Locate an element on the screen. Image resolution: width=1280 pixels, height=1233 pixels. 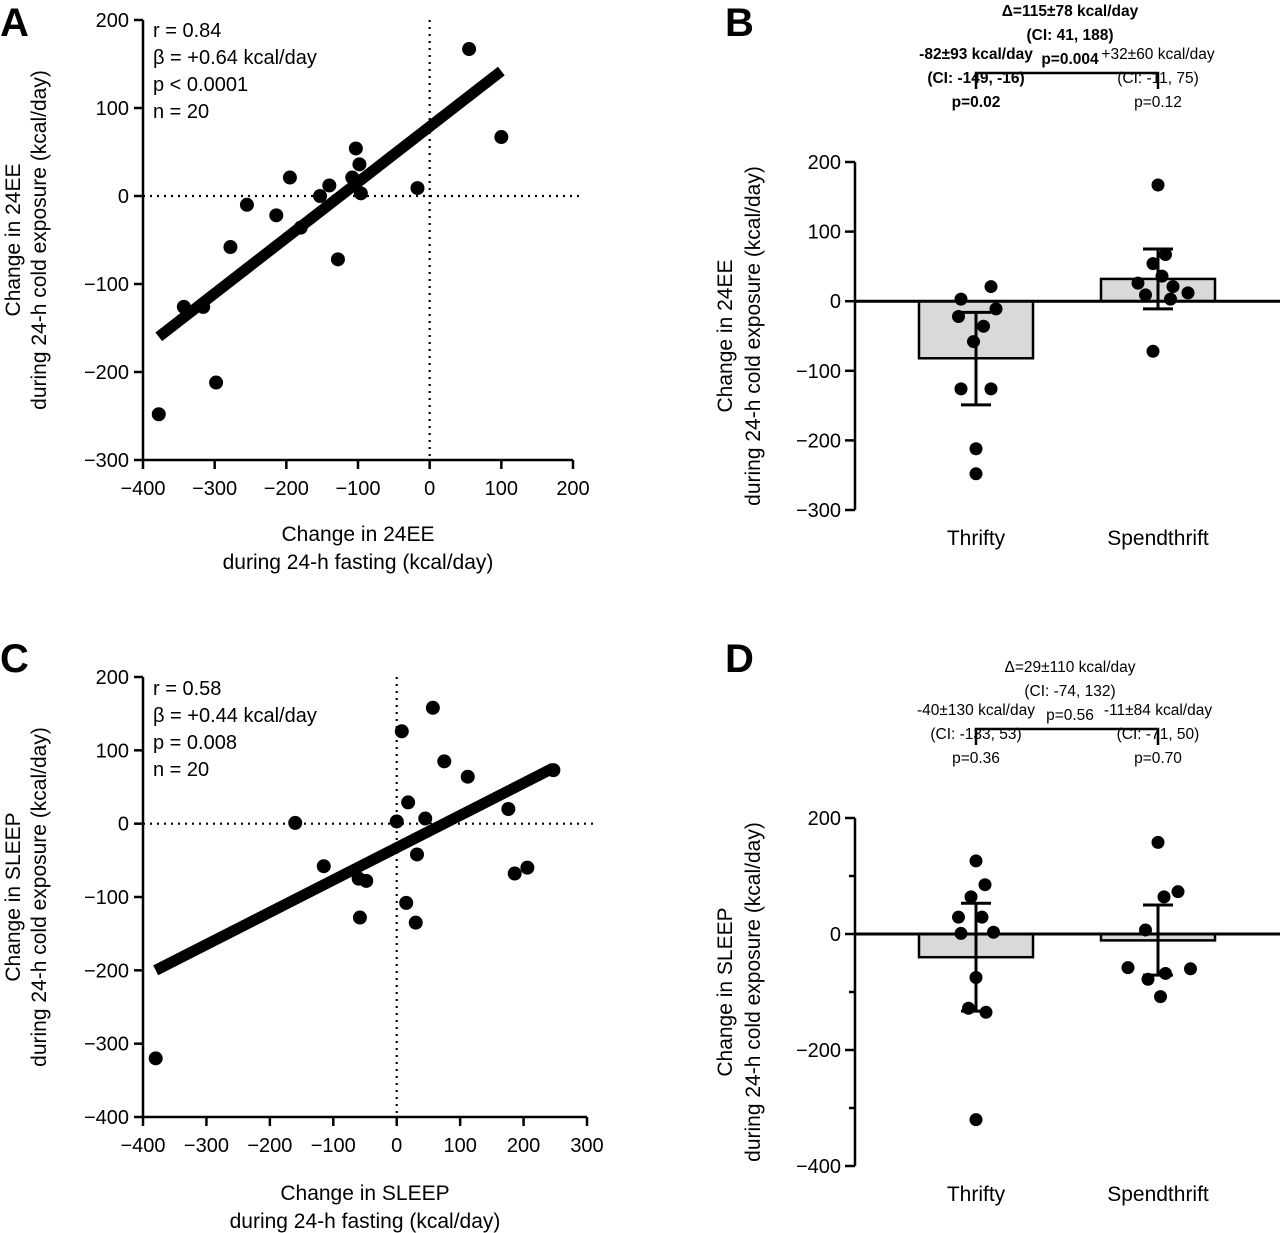
stats-line: β = +0.44 kcal/day is located at coordinates (235, 716).